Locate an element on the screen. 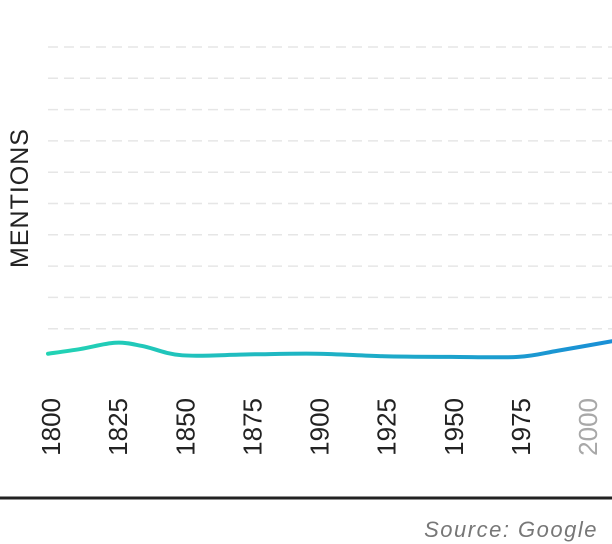 The image size is (612, 544). x-tick-label: 1900 is located at coordinates (320, 427).